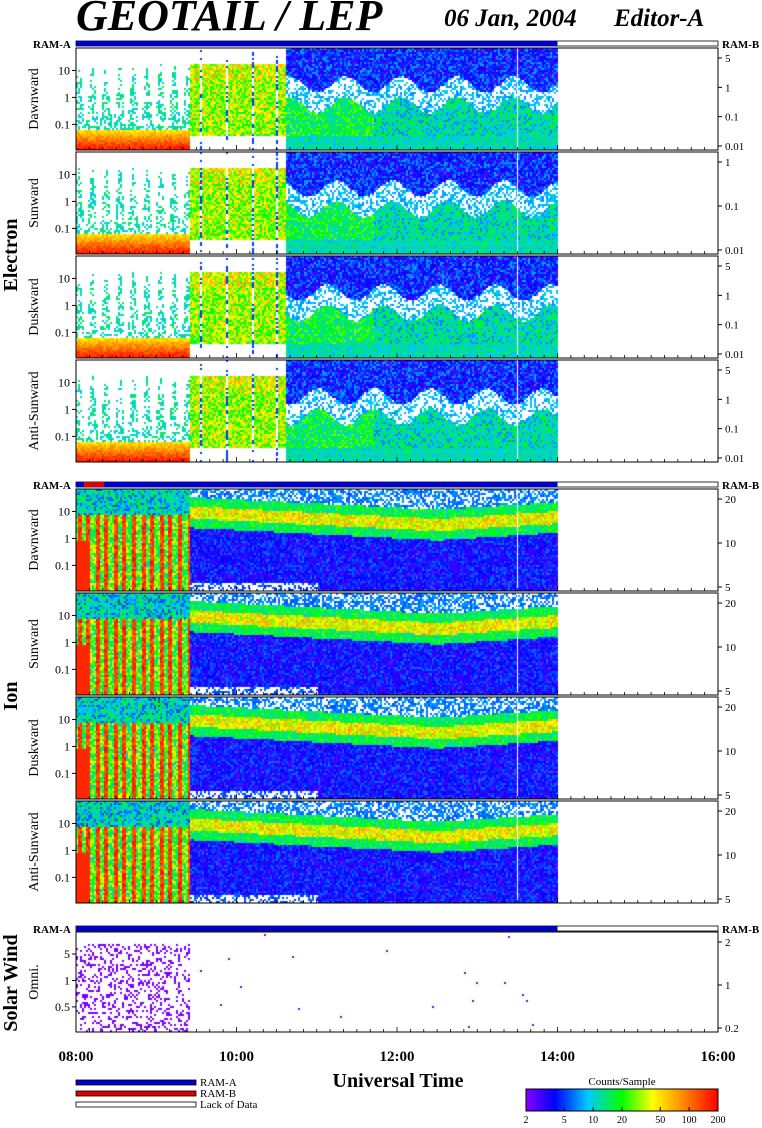 This screenshot has height=1128, width=762. Describe the element at coordinates (218, 1083) in the screenshot. I see `legend-label: RAM-A` at that location.